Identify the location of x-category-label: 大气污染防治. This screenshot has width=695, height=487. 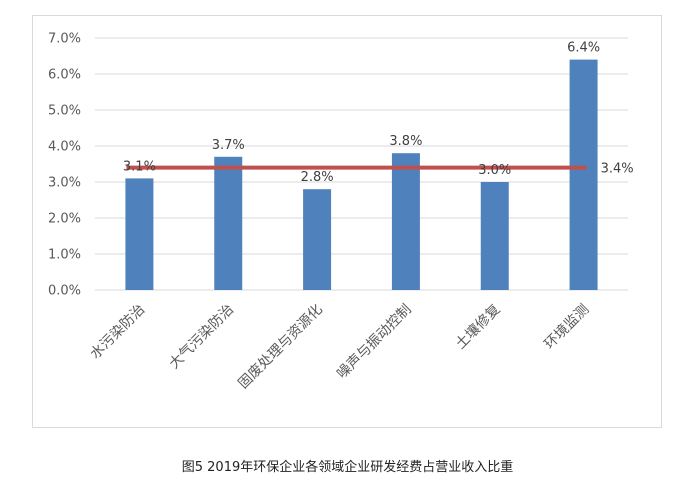
(201, 337).